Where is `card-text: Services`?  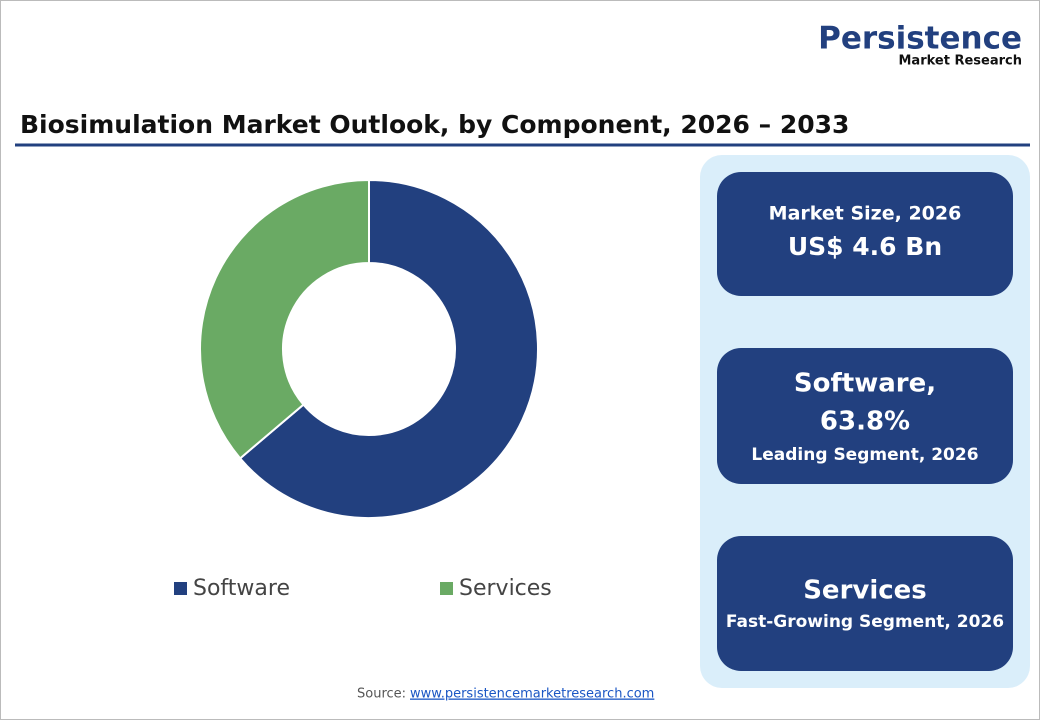 card-text: Services is located at coordinates (865, 591).